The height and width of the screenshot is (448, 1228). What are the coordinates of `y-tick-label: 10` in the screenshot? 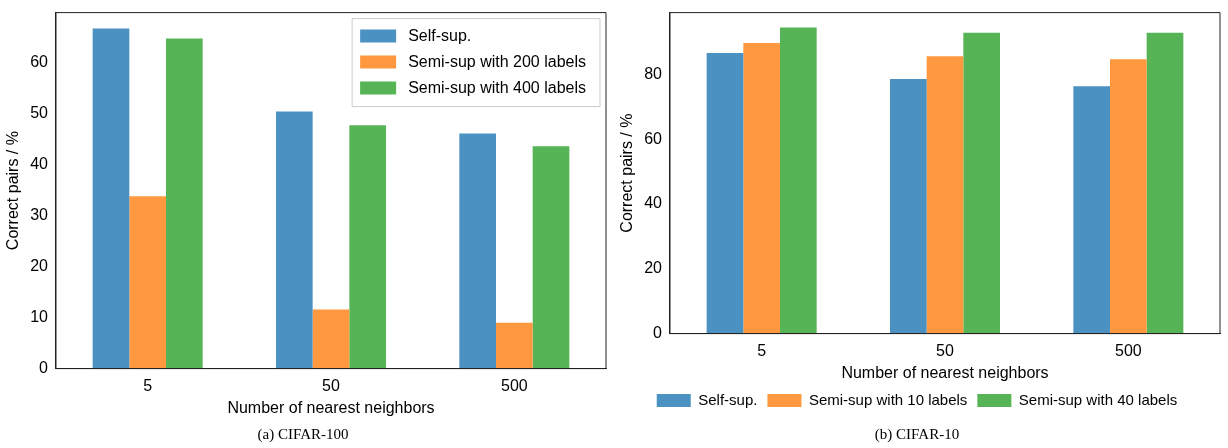 It's located at (39, 316).